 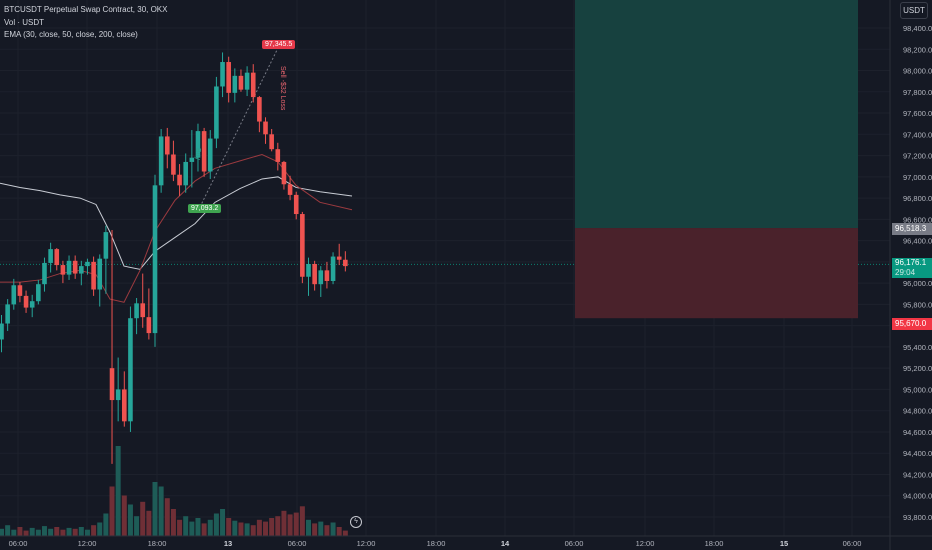 What do you see at coordinates (917, 113) in the screenshot?
I see `y-tick-label: 97,600.0` at bounding box center [917, 113].